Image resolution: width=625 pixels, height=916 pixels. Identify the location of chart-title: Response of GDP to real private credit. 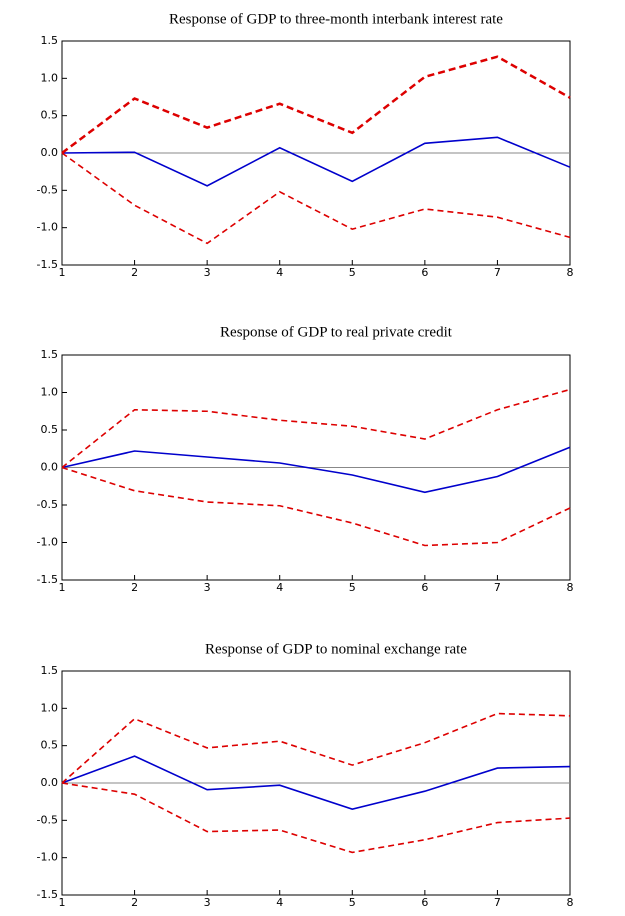
(336, 332).